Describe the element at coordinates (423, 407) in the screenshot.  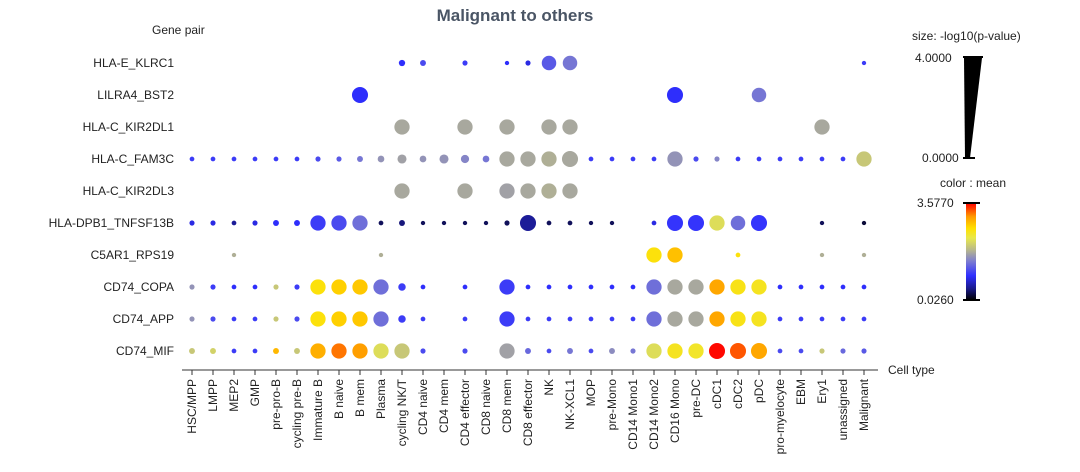
I see `x-tick-label: CD4 naive` at that location.